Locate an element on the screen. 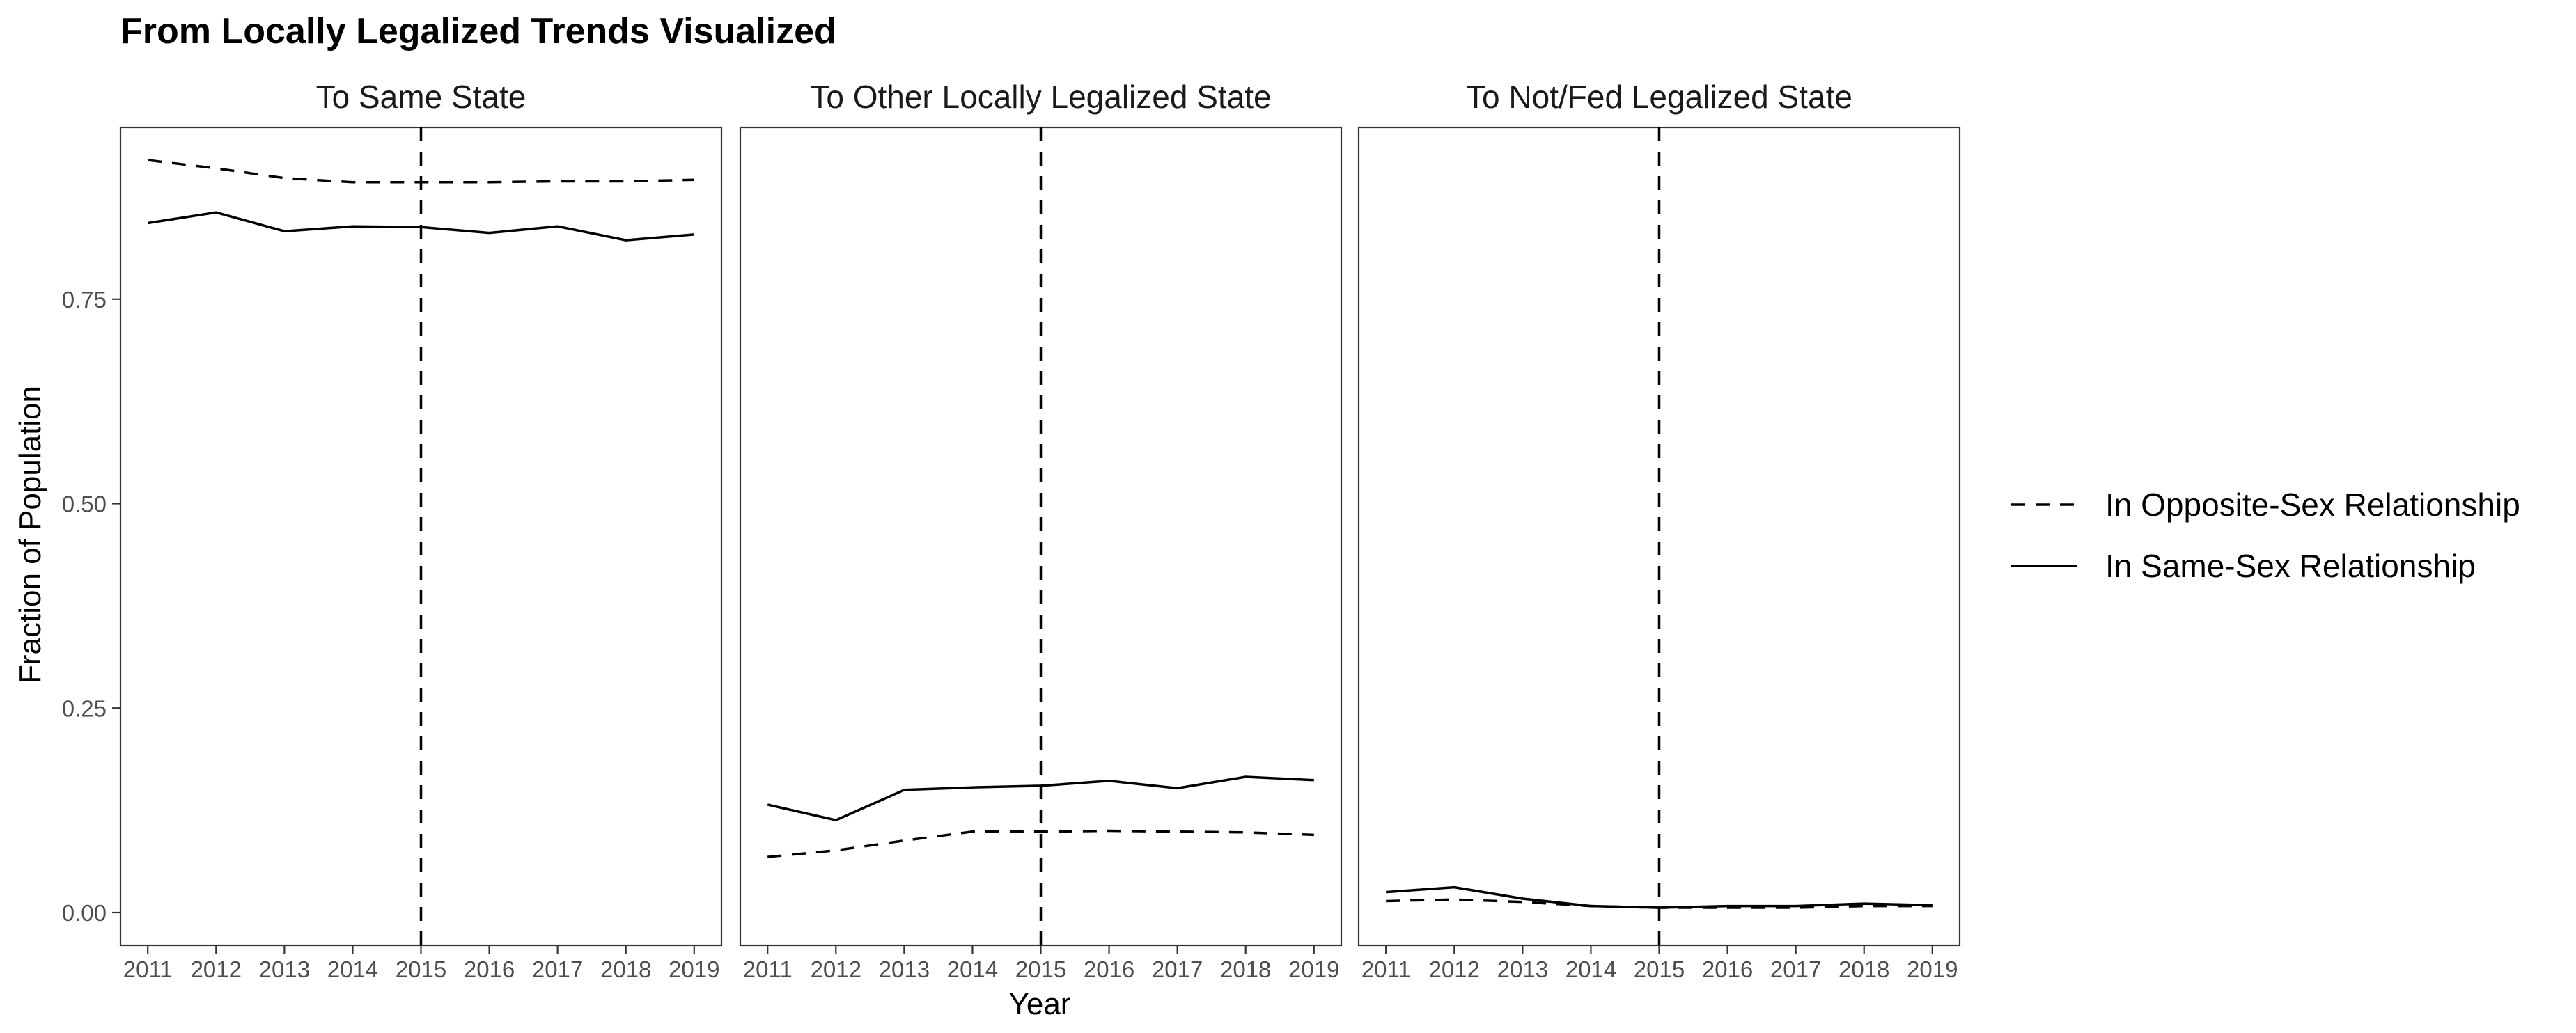 This screenshot has width=2576, height=1033. chart-title: From Locally Legalized Trends Visualized is located at coordinates (478, 31).